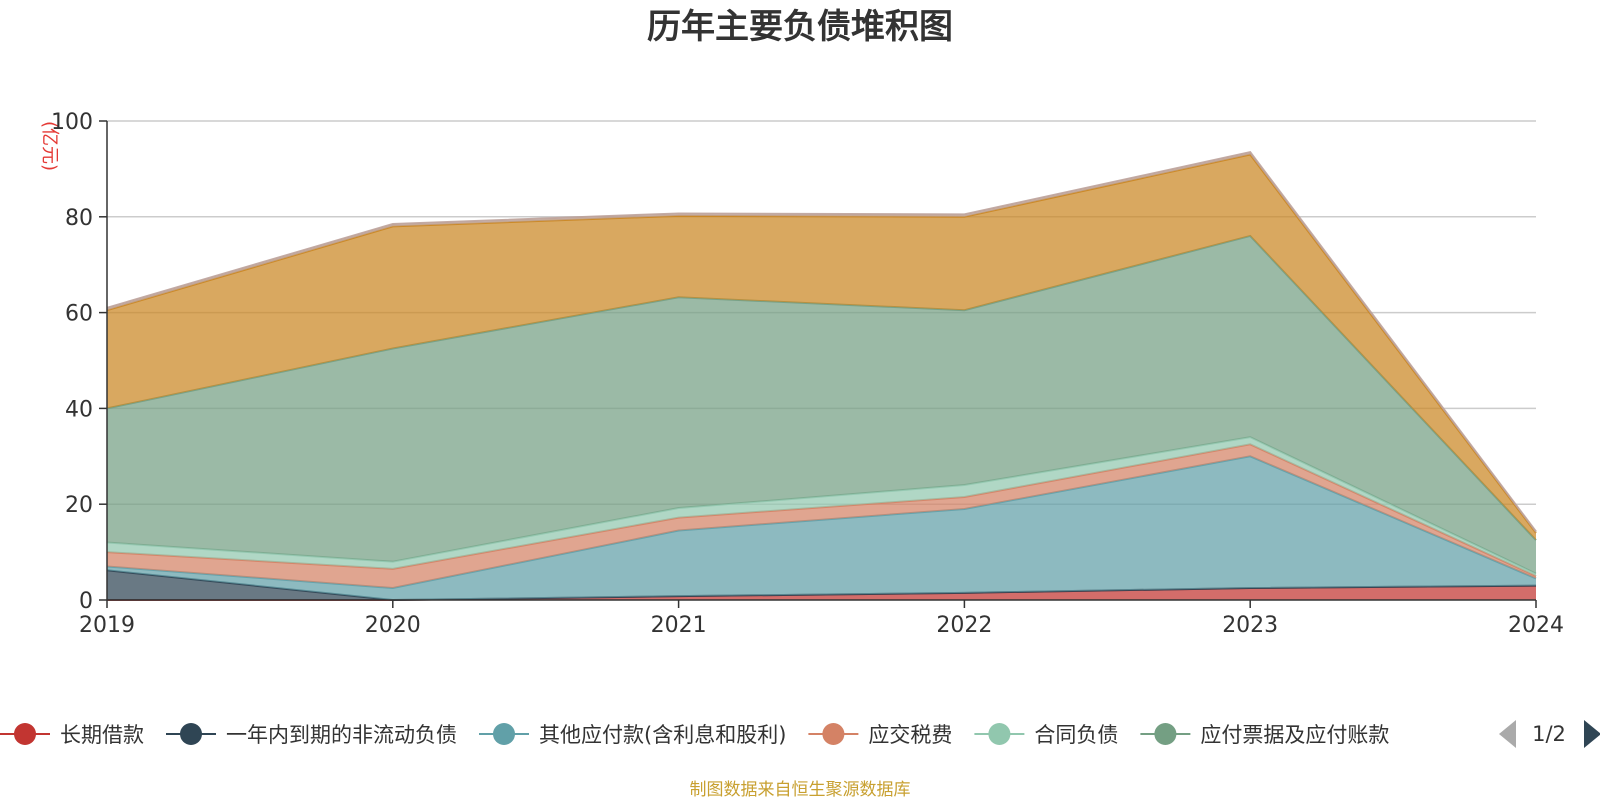 The width and height of the screenshot is (1600, 800). I want to click on y-tick-label: 80, so click(79, 218).